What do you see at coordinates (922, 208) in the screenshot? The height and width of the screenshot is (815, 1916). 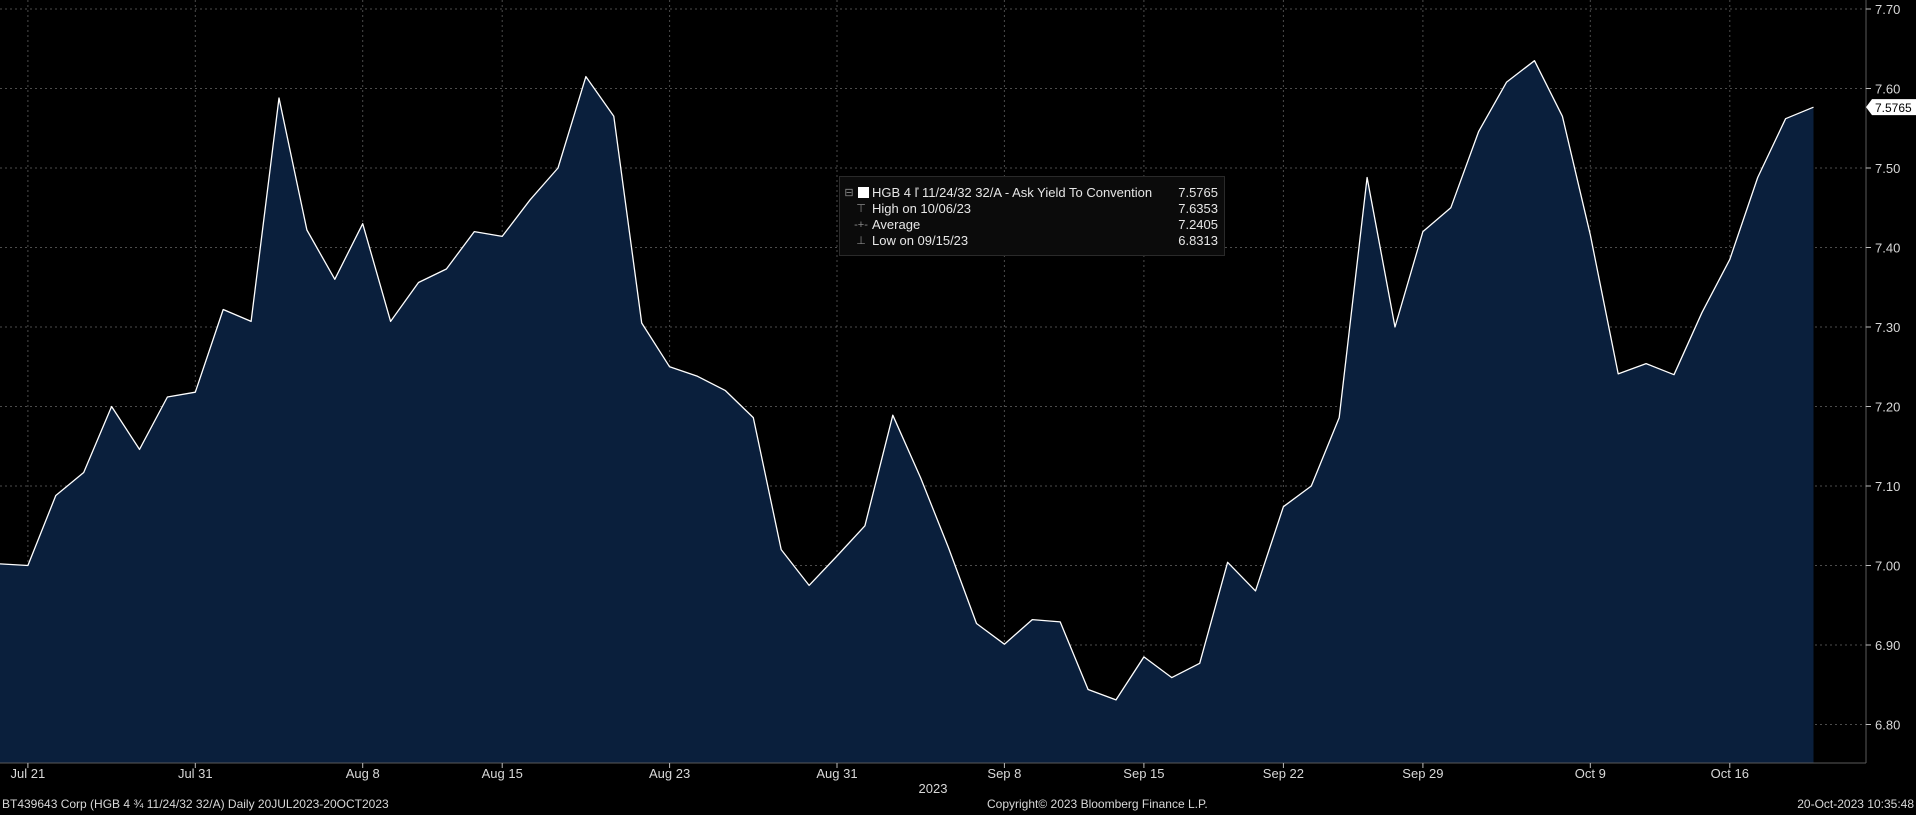 I see `legend-high-label: High on 10/06/23` at bounding box center [922, 208].